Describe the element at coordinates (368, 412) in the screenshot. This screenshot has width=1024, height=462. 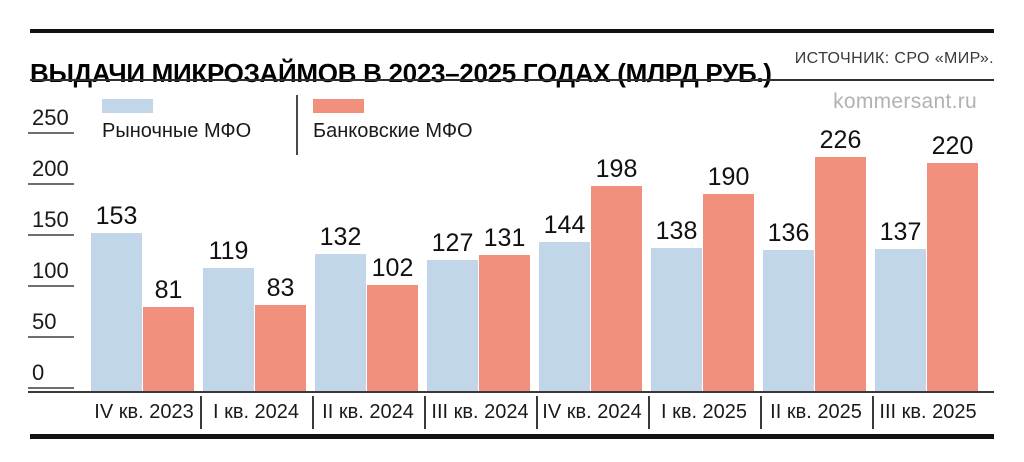
I see `x-axis-label: II кв. 2024` at that location.